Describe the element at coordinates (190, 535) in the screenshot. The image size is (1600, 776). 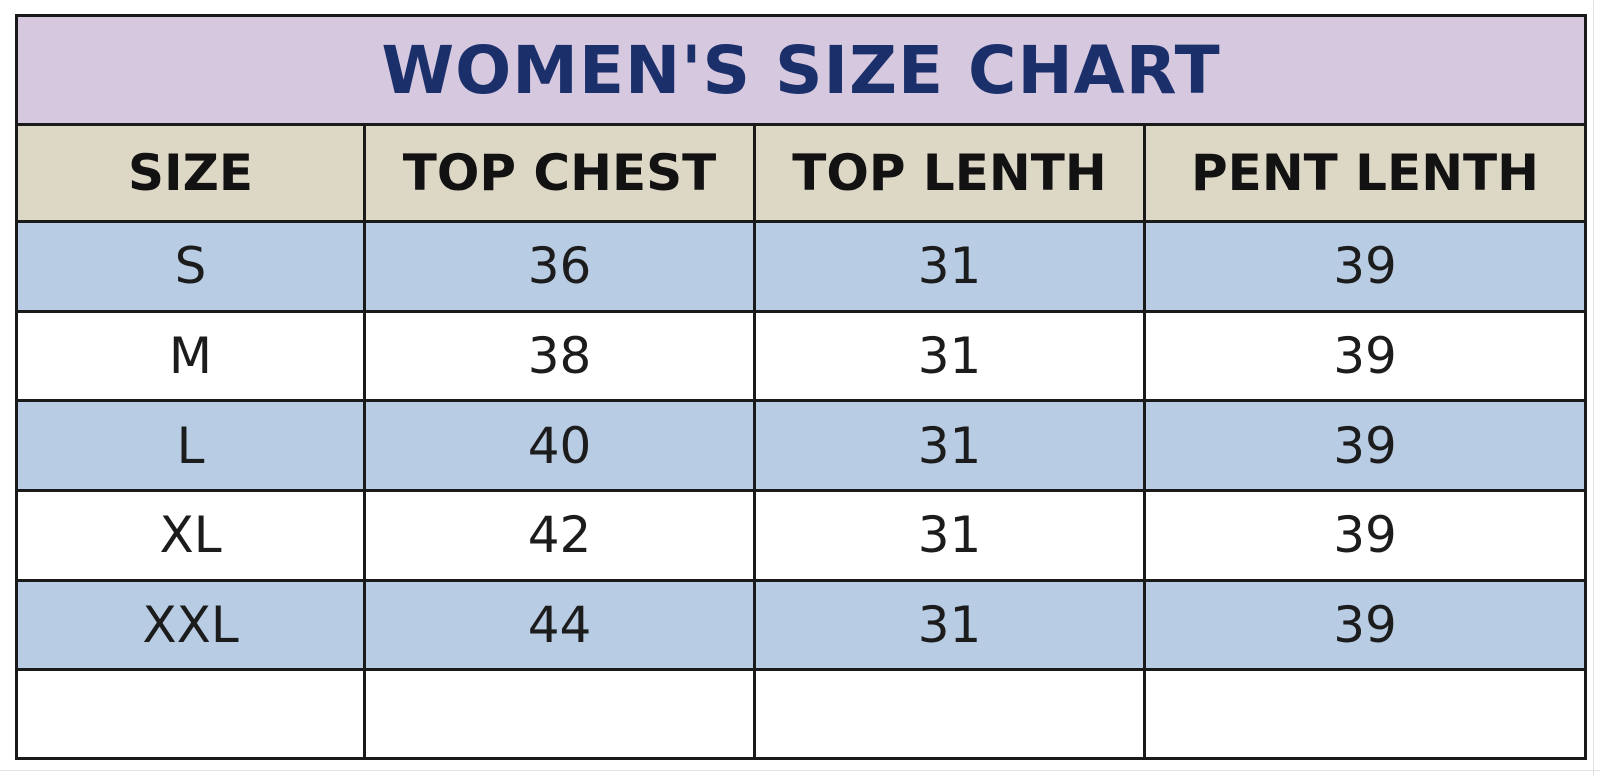
I see `cell-size: XL` at that location.